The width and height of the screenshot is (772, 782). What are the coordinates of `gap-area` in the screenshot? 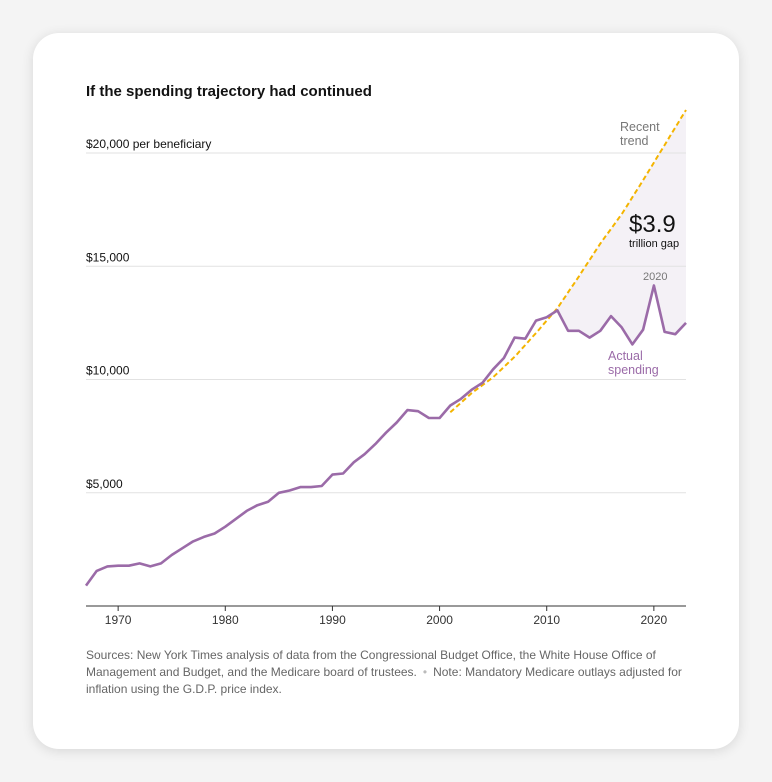 It's located at (621, 227).